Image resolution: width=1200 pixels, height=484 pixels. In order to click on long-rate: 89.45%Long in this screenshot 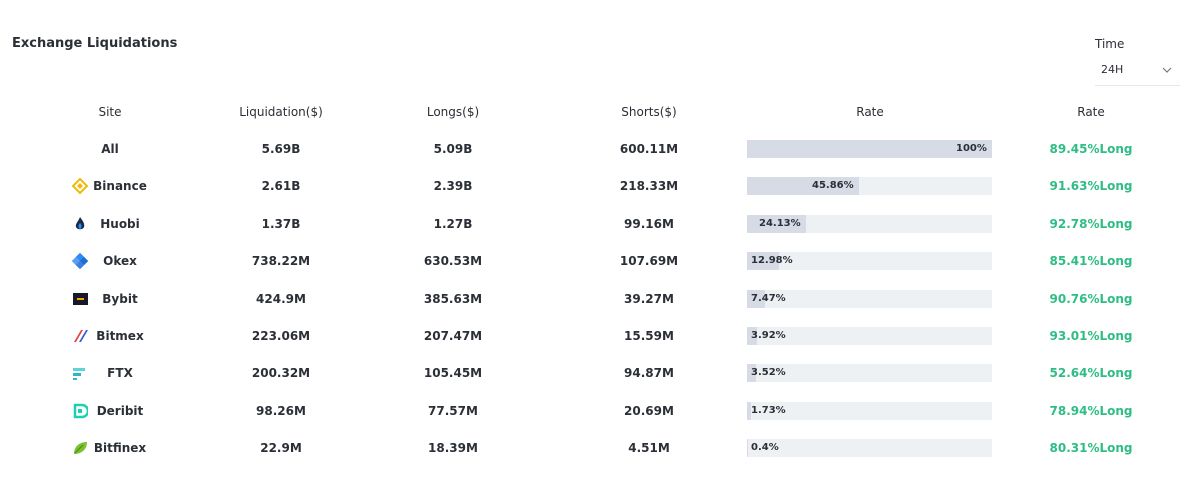, I will do `click(1091, 149)`.